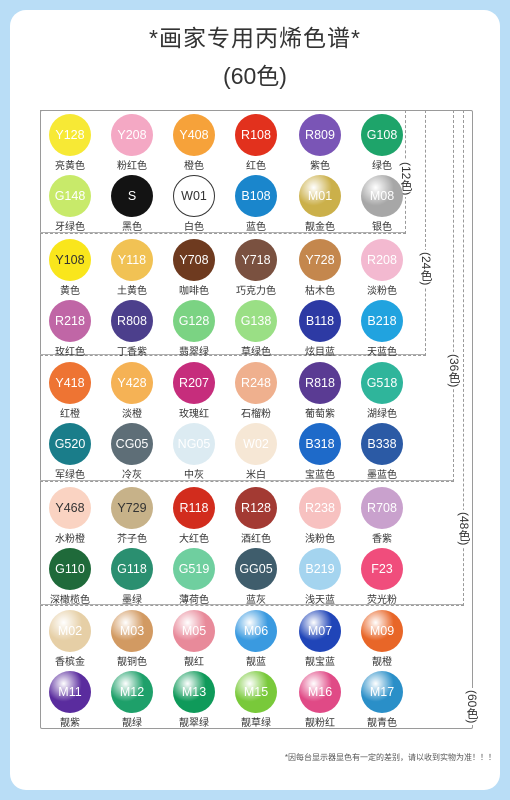 This screenshot has height=800, width=510. I want to click on color-swatch: CG05 冷灰, so click(132, 452).